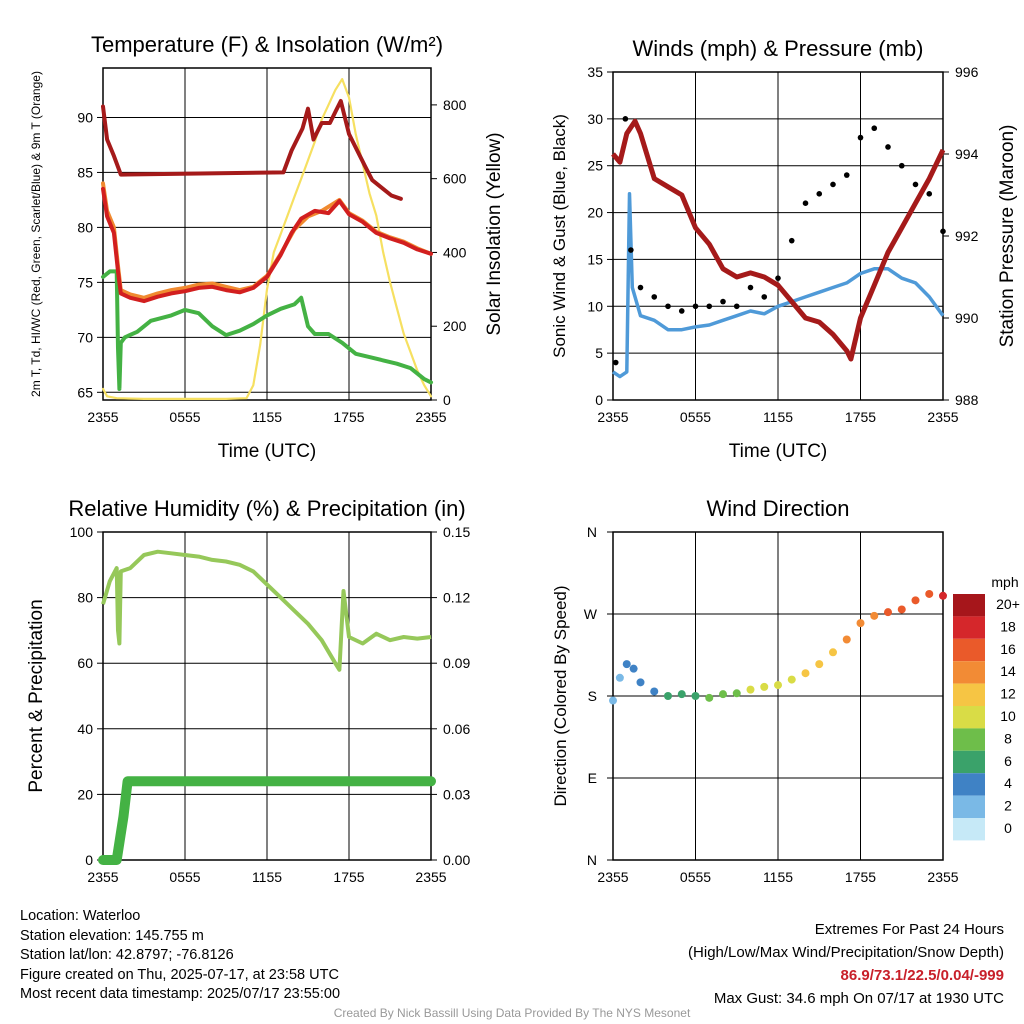  I want to click on y-axis-label: Sonic Wind & Gust (Blue, Black), so click(559, 236).